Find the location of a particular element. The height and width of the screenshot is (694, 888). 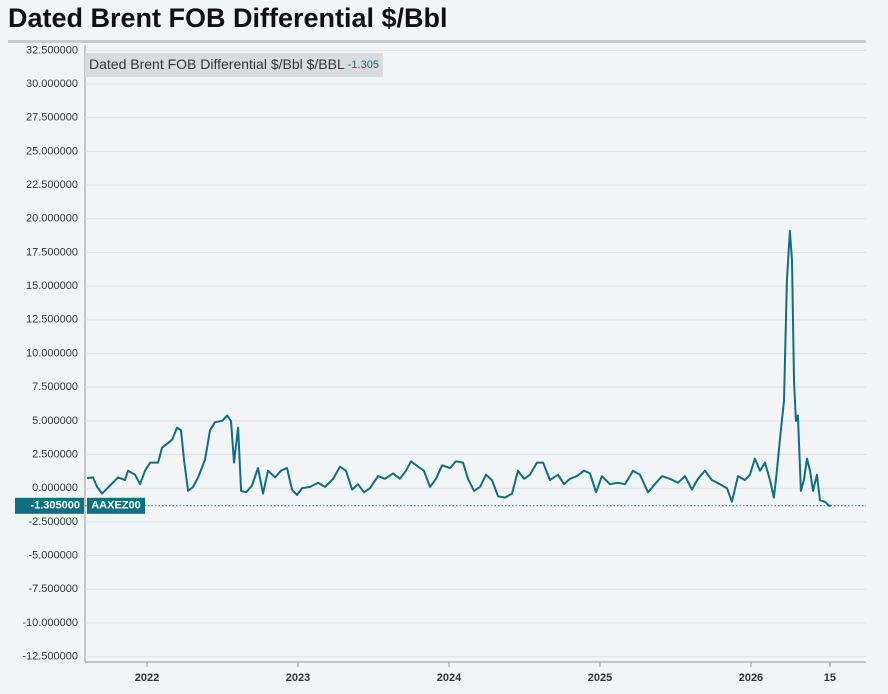

y-tick-label: 22.500000 is located at coordinates (52, 185).